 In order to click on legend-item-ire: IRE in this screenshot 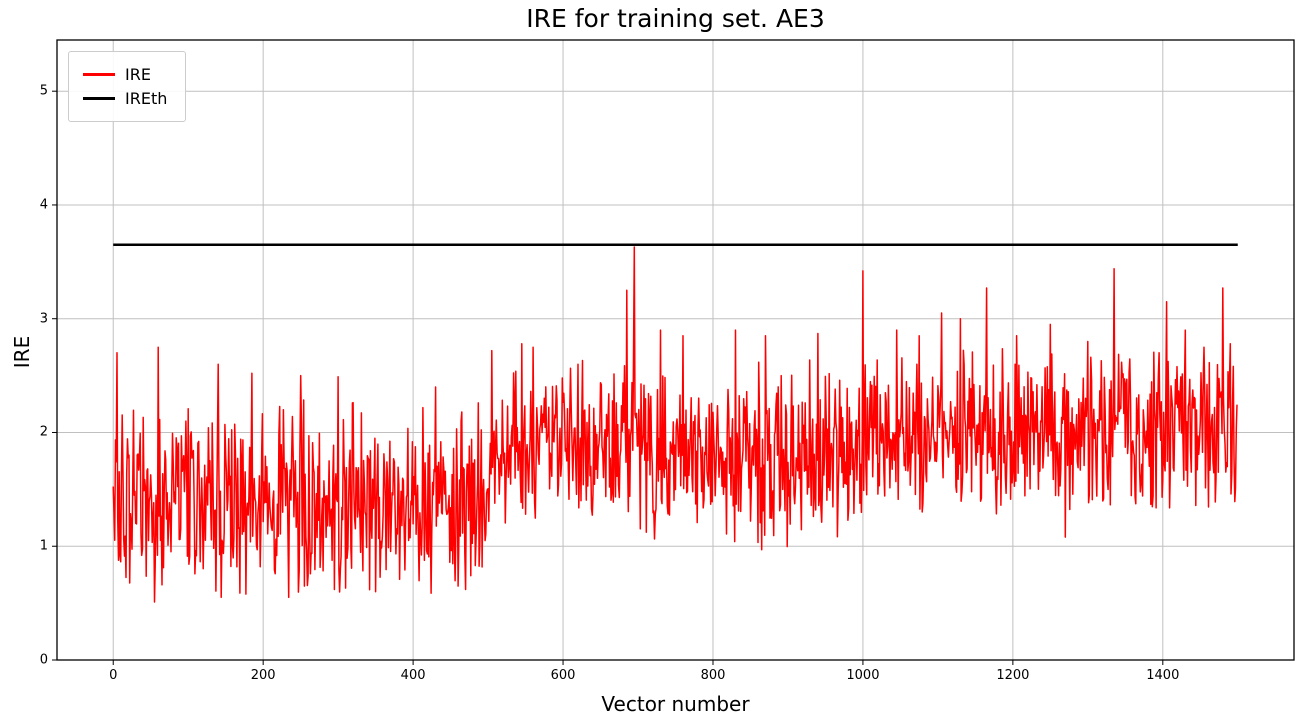, I will do `click(125, 74)`.